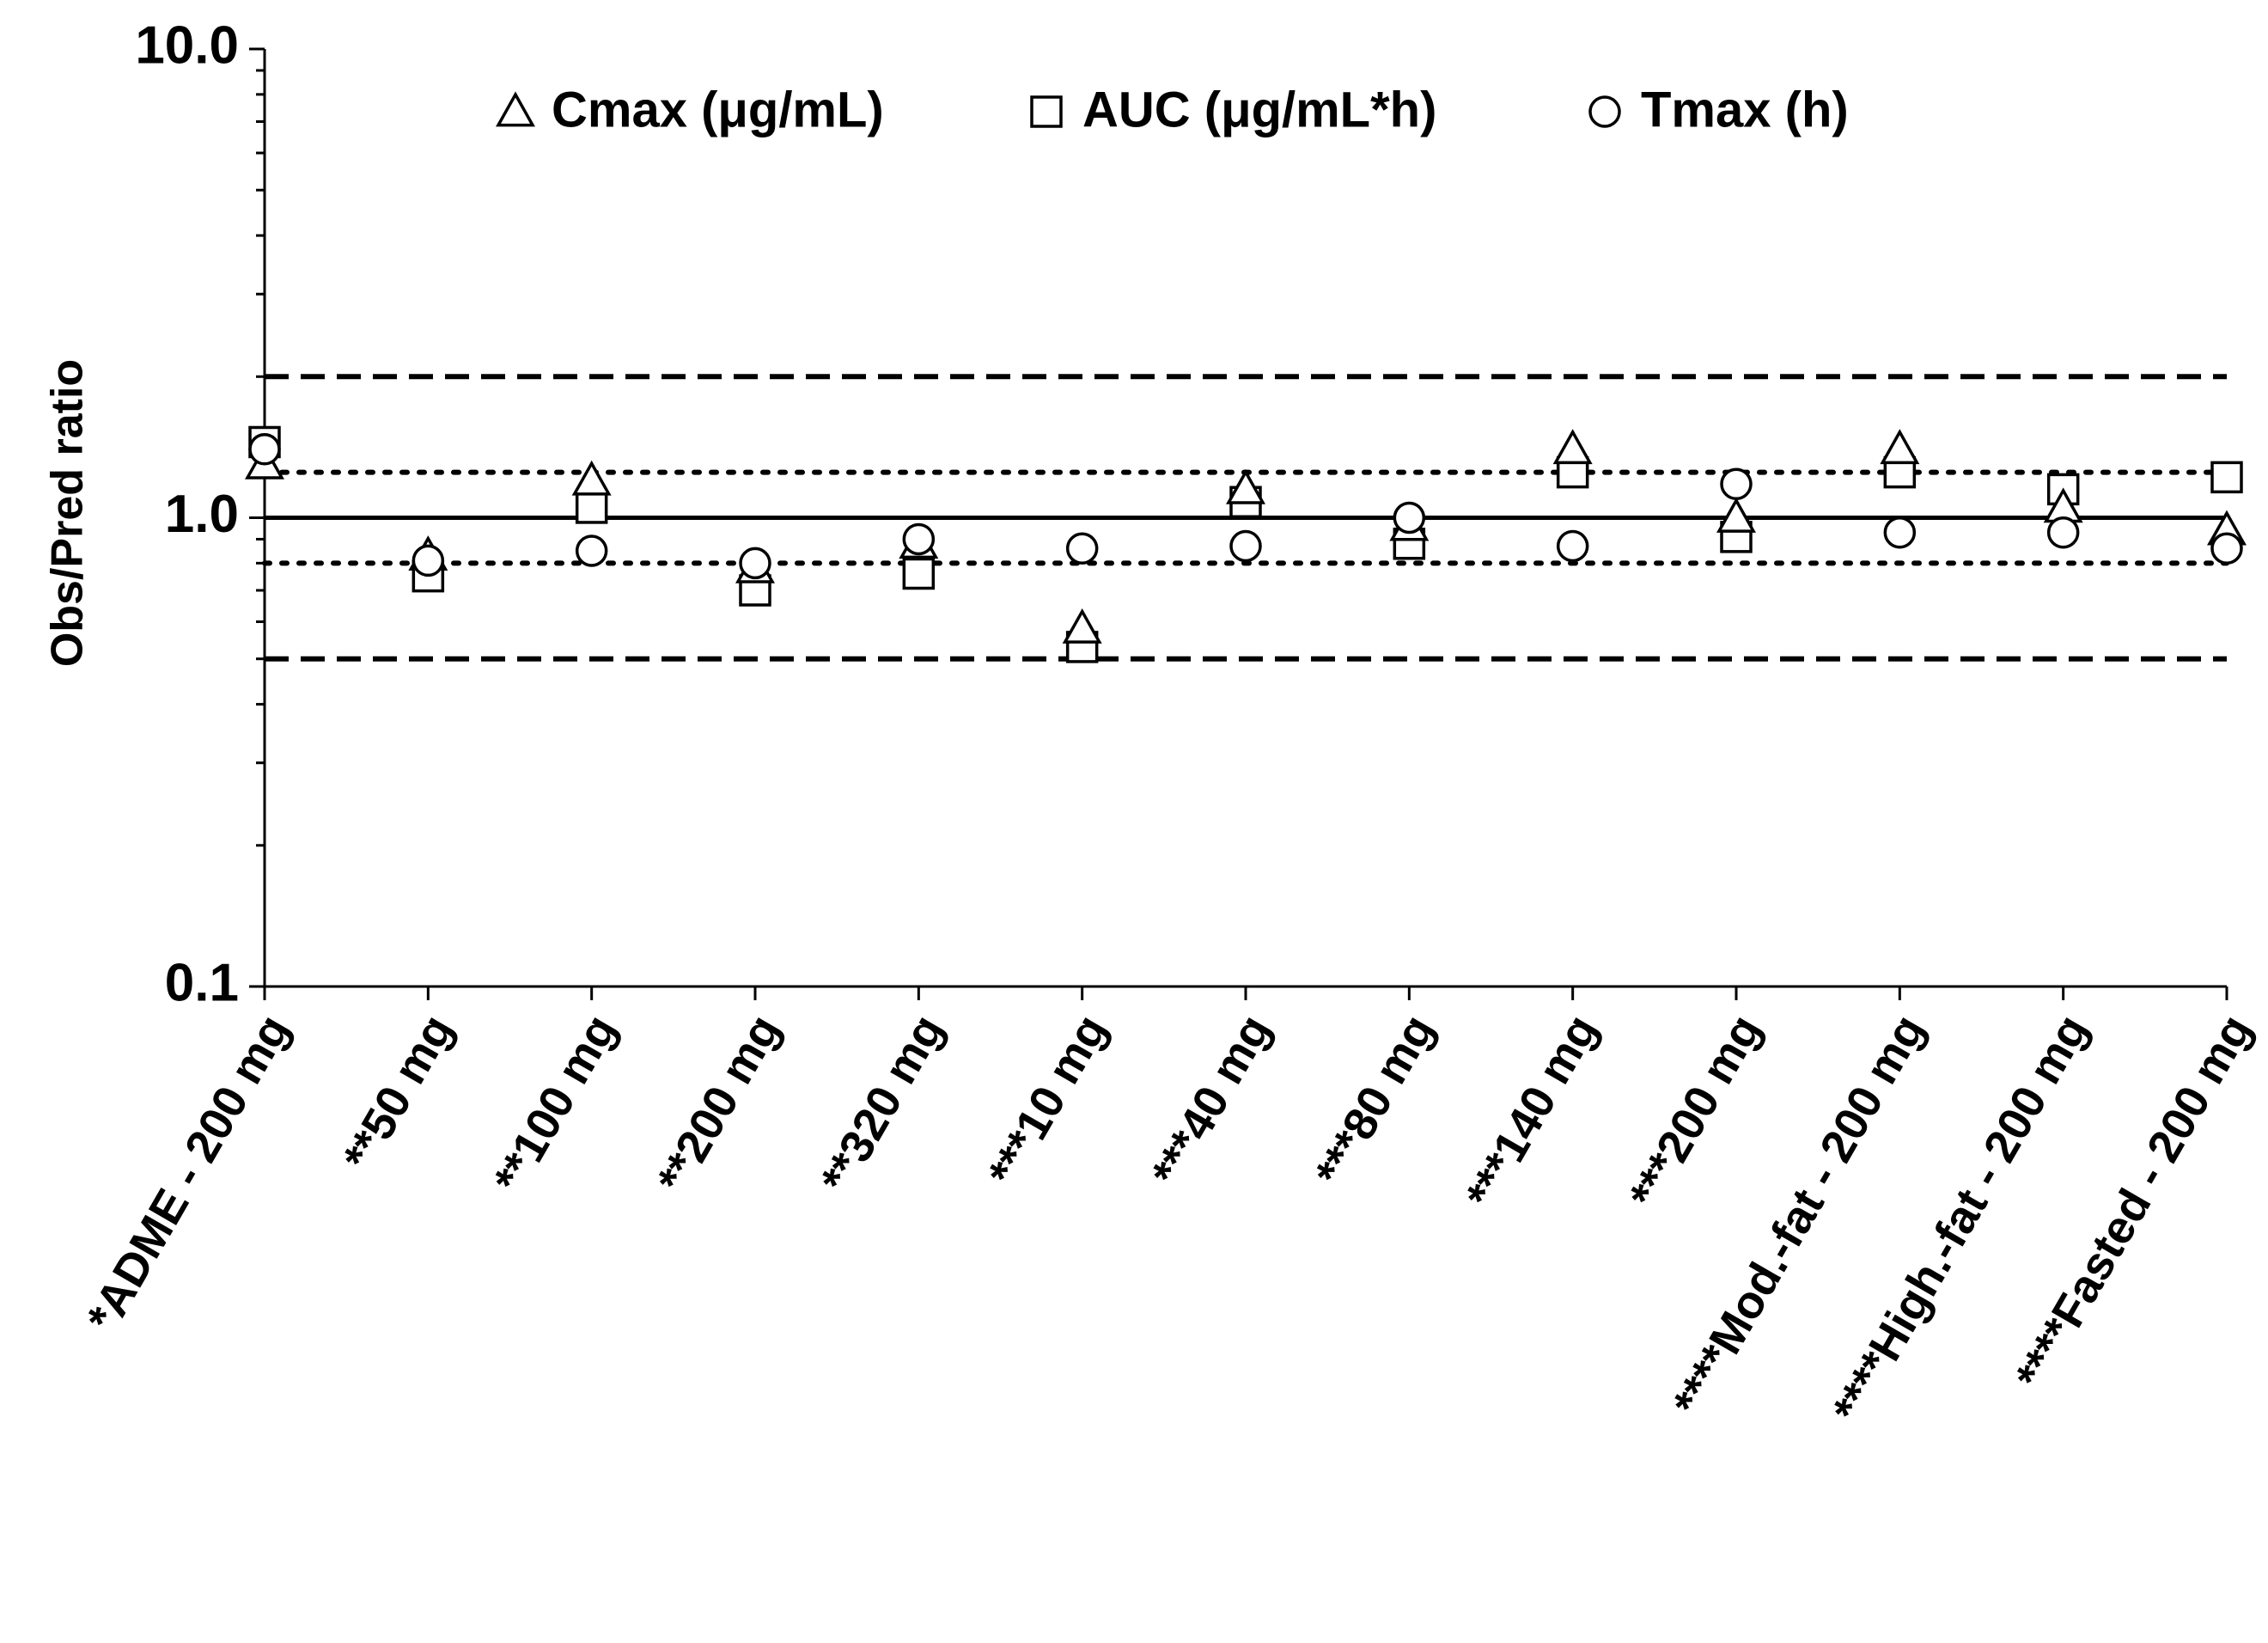 The height and width of the screenshot is (1643, 2268). Describe the element at coordinates (1745, 109) in the screenshot. I see `legend-label: Tmax (h)` at that location.